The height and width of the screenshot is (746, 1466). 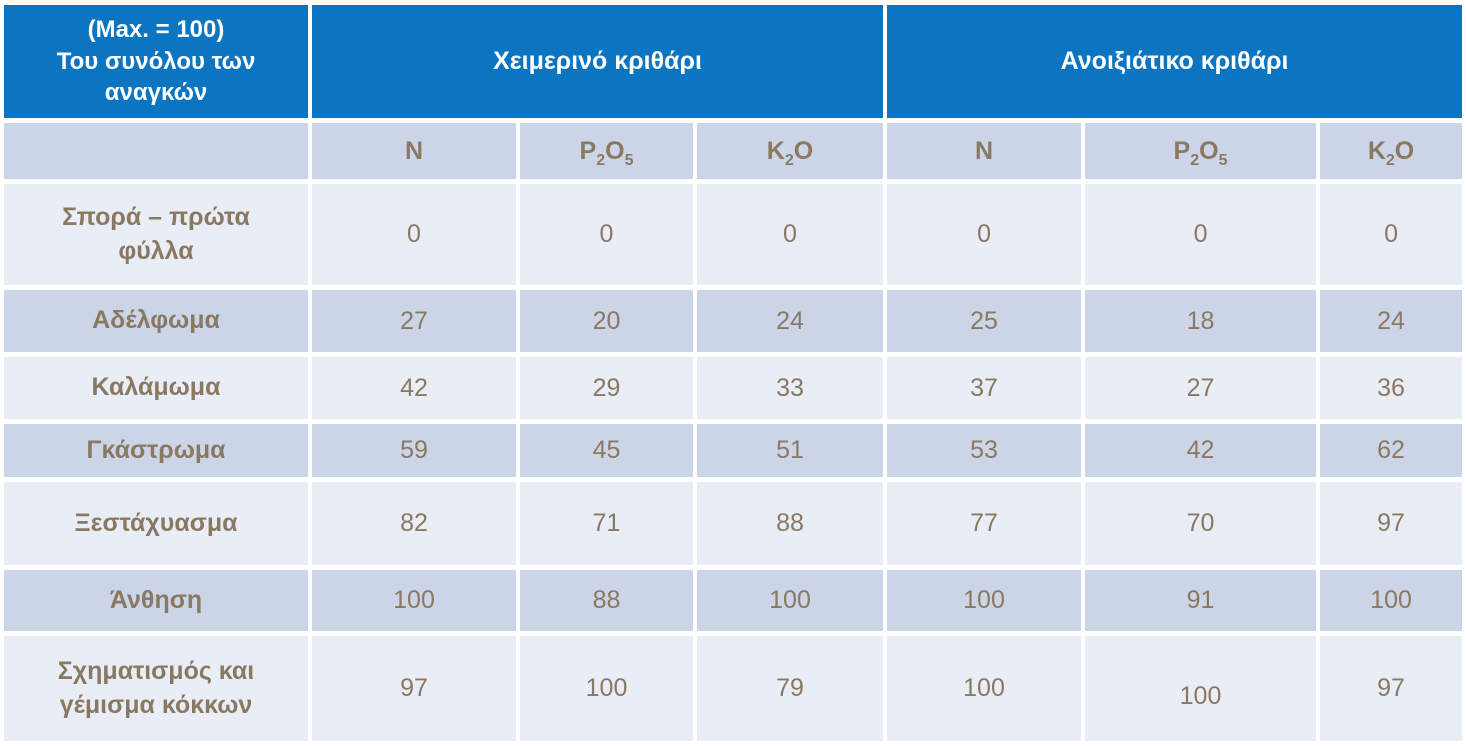 What do you see at coordinates (984, 321) in the screenshot?
I see `value-cell: 25` at bounding box center [984, 321].